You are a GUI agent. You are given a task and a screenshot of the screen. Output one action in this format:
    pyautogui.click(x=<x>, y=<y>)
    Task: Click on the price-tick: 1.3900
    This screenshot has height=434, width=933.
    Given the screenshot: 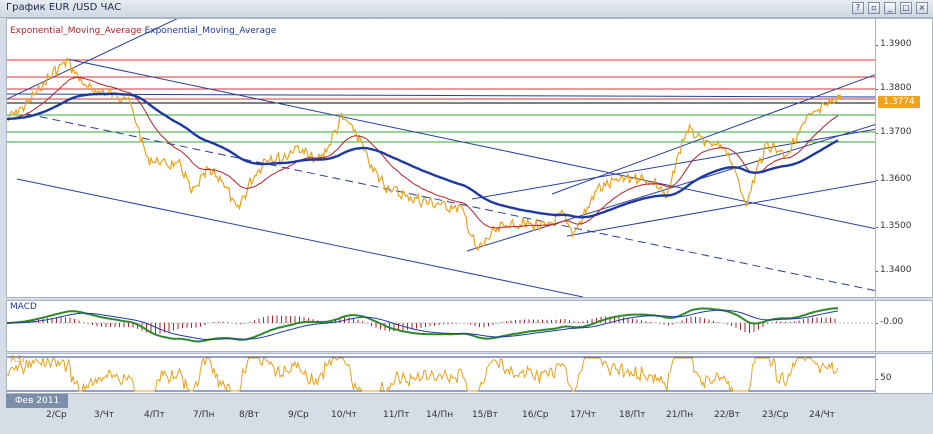 What is the action you would take?
    pyautogui.click(x=894, y=44)
    